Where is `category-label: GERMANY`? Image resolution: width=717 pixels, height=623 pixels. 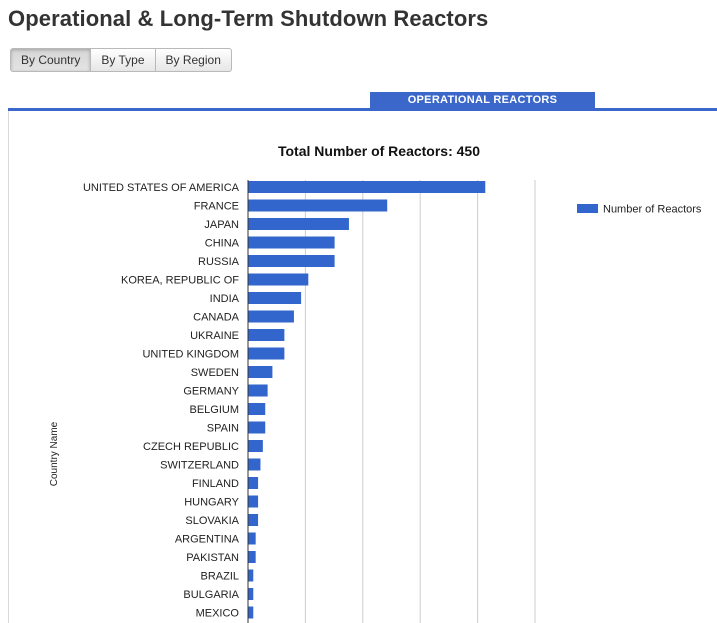 category-label: GERMANY is located at coordinates (211, 392).